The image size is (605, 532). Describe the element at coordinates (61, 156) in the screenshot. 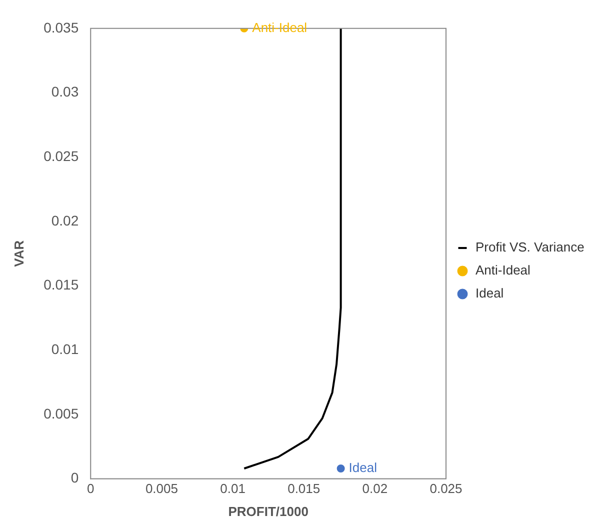

I see `y-tick-label: 0.025` at that location.